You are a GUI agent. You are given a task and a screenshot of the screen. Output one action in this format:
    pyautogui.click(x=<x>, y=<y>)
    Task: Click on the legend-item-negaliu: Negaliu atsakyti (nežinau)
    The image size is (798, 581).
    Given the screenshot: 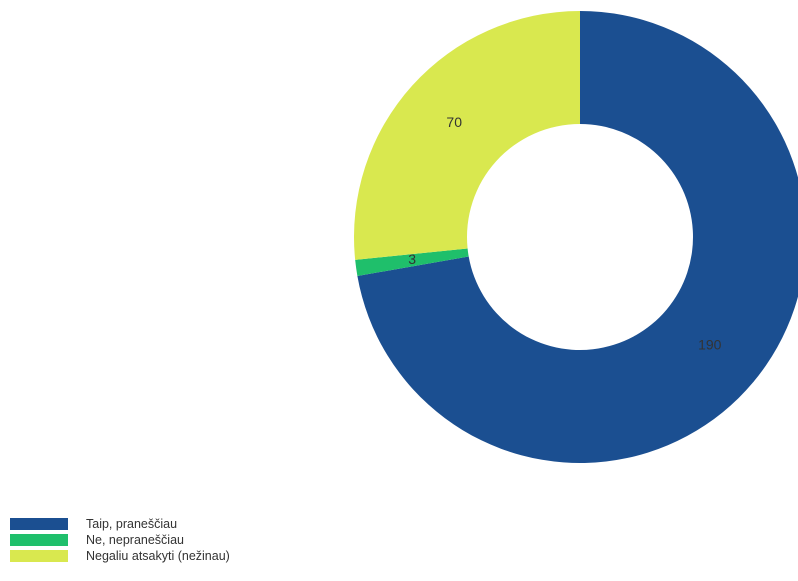 What is the action you would take?
    pyautogui.click(x=120, y=556)
    